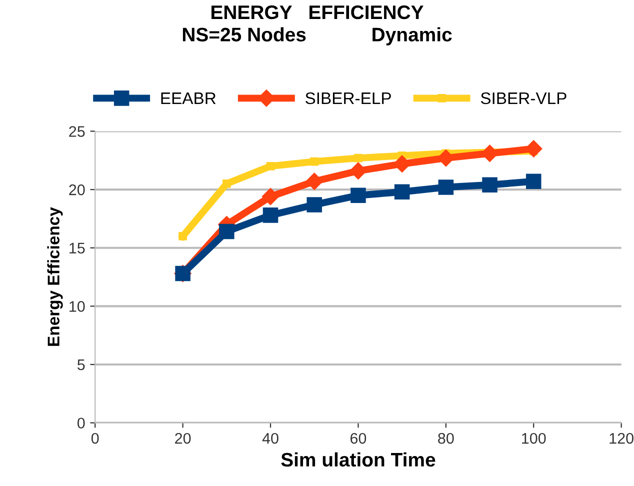 The width and height of the screenshot is (634, 486). What do you see at coordinates (77, 190) in the screenshot?
I see `y-tick-label: 20` at bounding box center [77, 190].